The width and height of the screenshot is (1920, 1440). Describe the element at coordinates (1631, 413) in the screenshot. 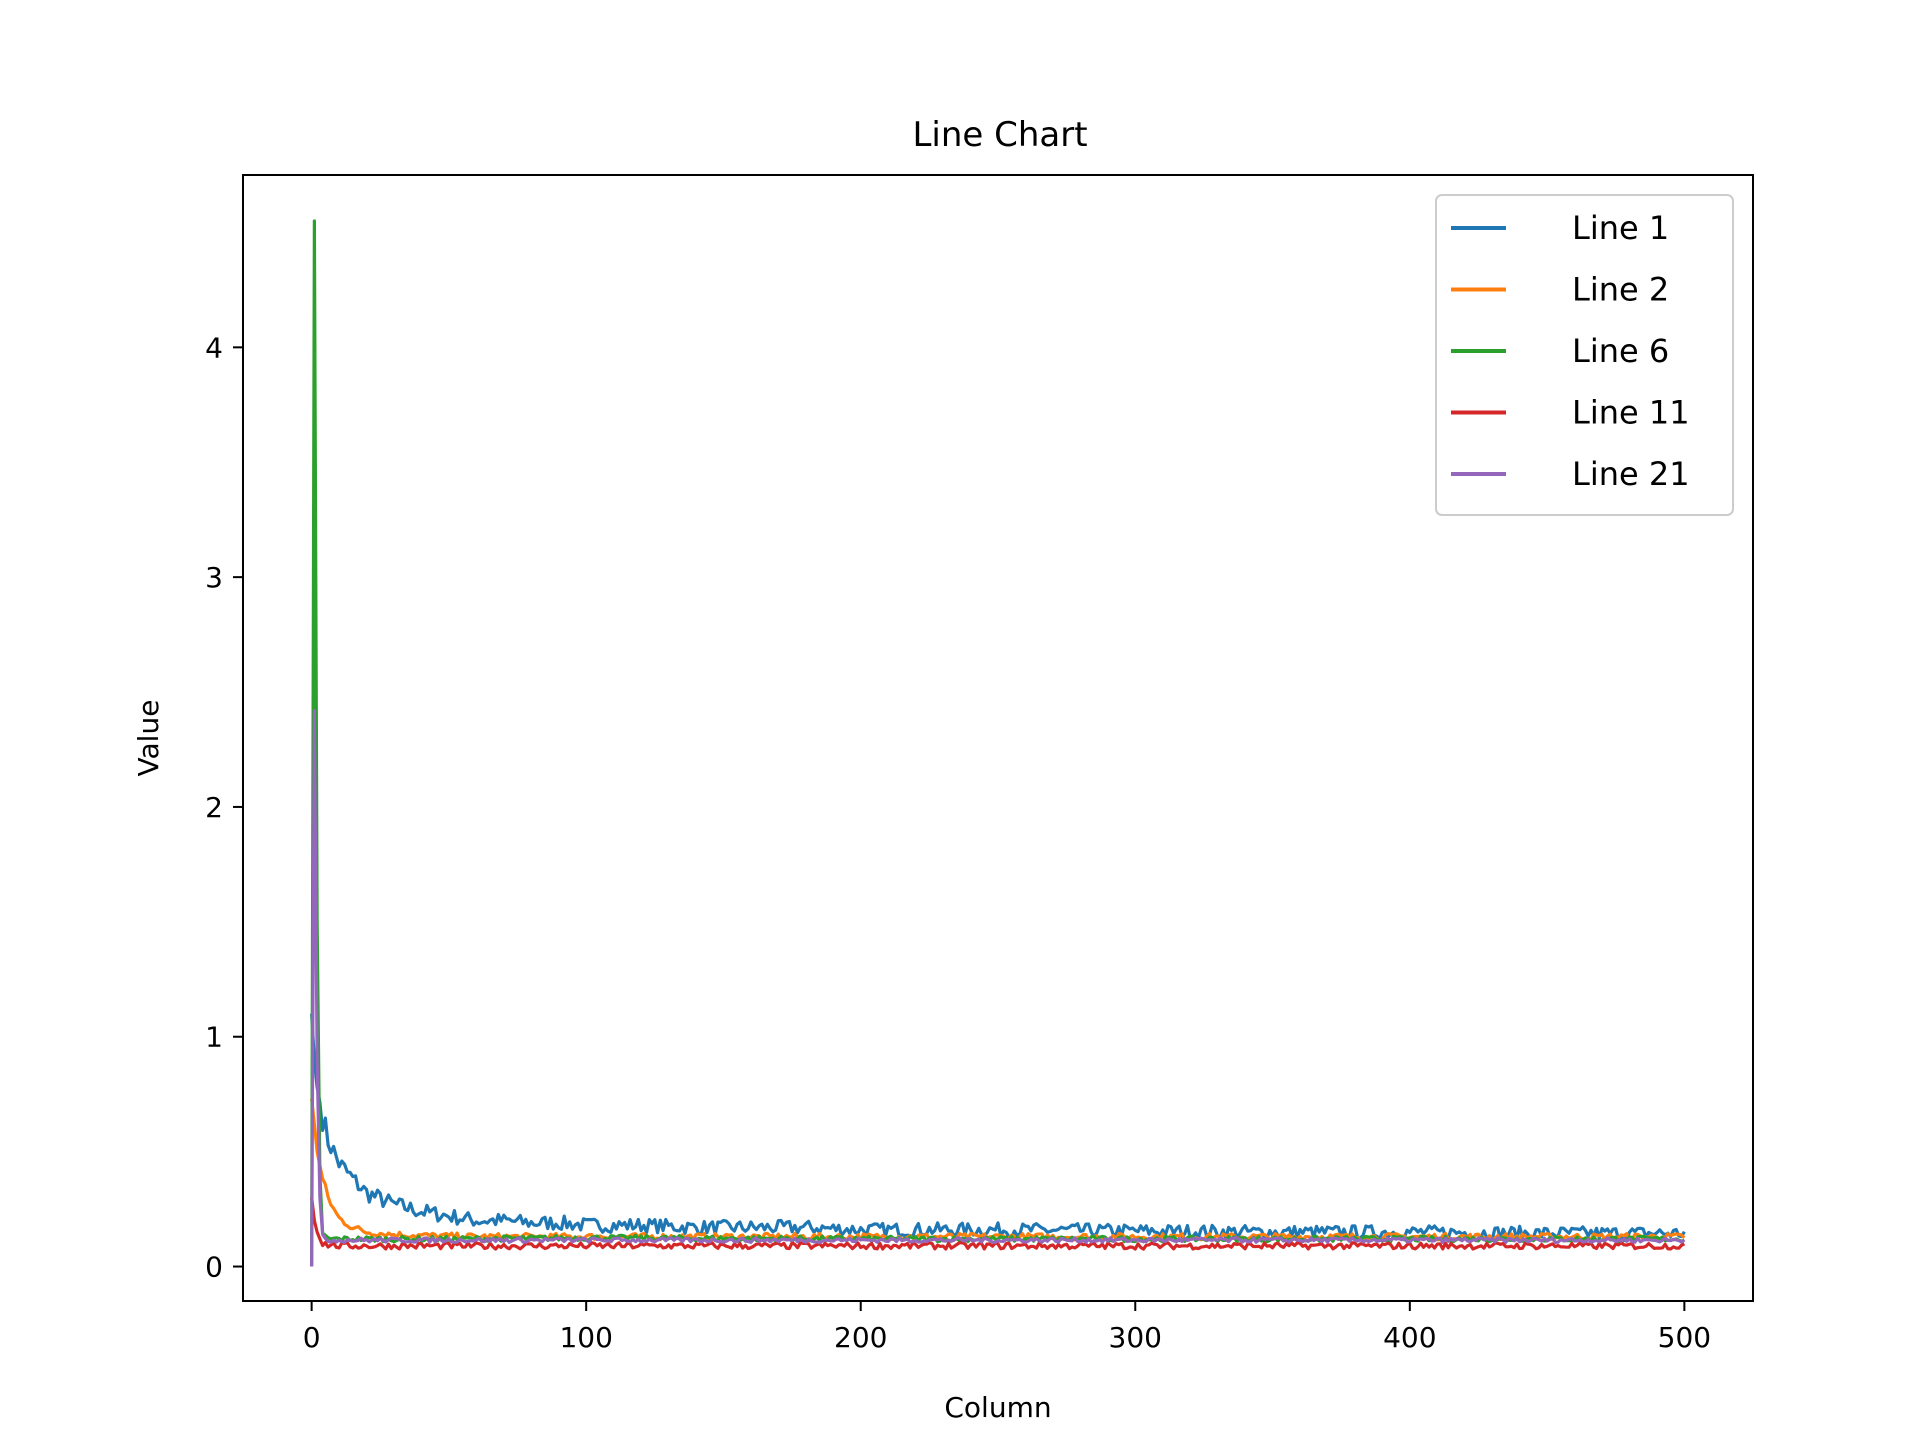

I see `legend-label: Line 11` at that location.